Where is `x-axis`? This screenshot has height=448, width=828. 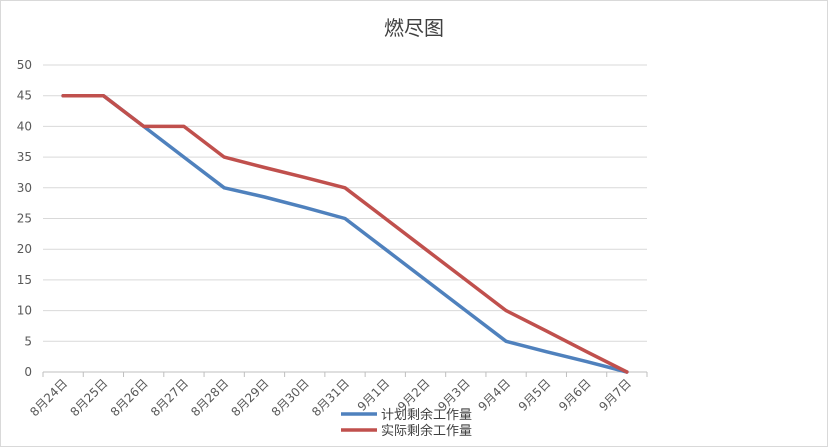
x-axis is located at coordinates (345, 374).